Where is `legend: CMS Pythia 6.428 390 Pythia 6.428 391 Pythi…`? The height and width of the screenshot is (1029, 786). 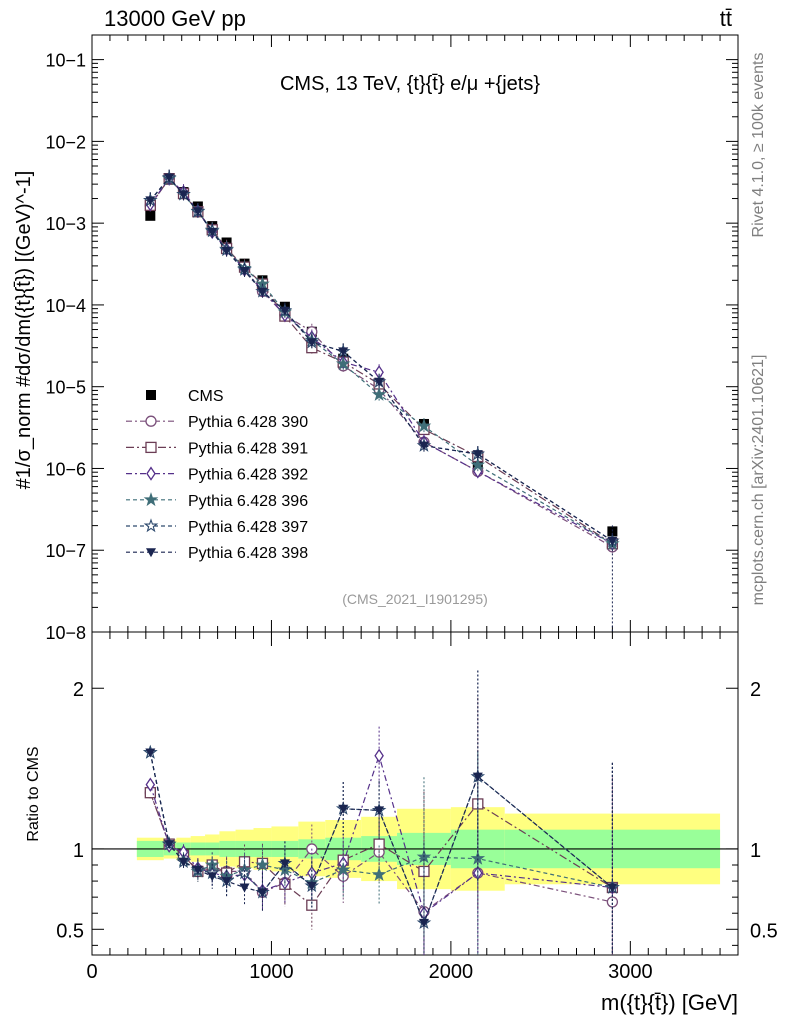 legend: CMS Pythia 6.428 390 Pythia 6.428 391 Pythi… is located at coordinates (217, 475).